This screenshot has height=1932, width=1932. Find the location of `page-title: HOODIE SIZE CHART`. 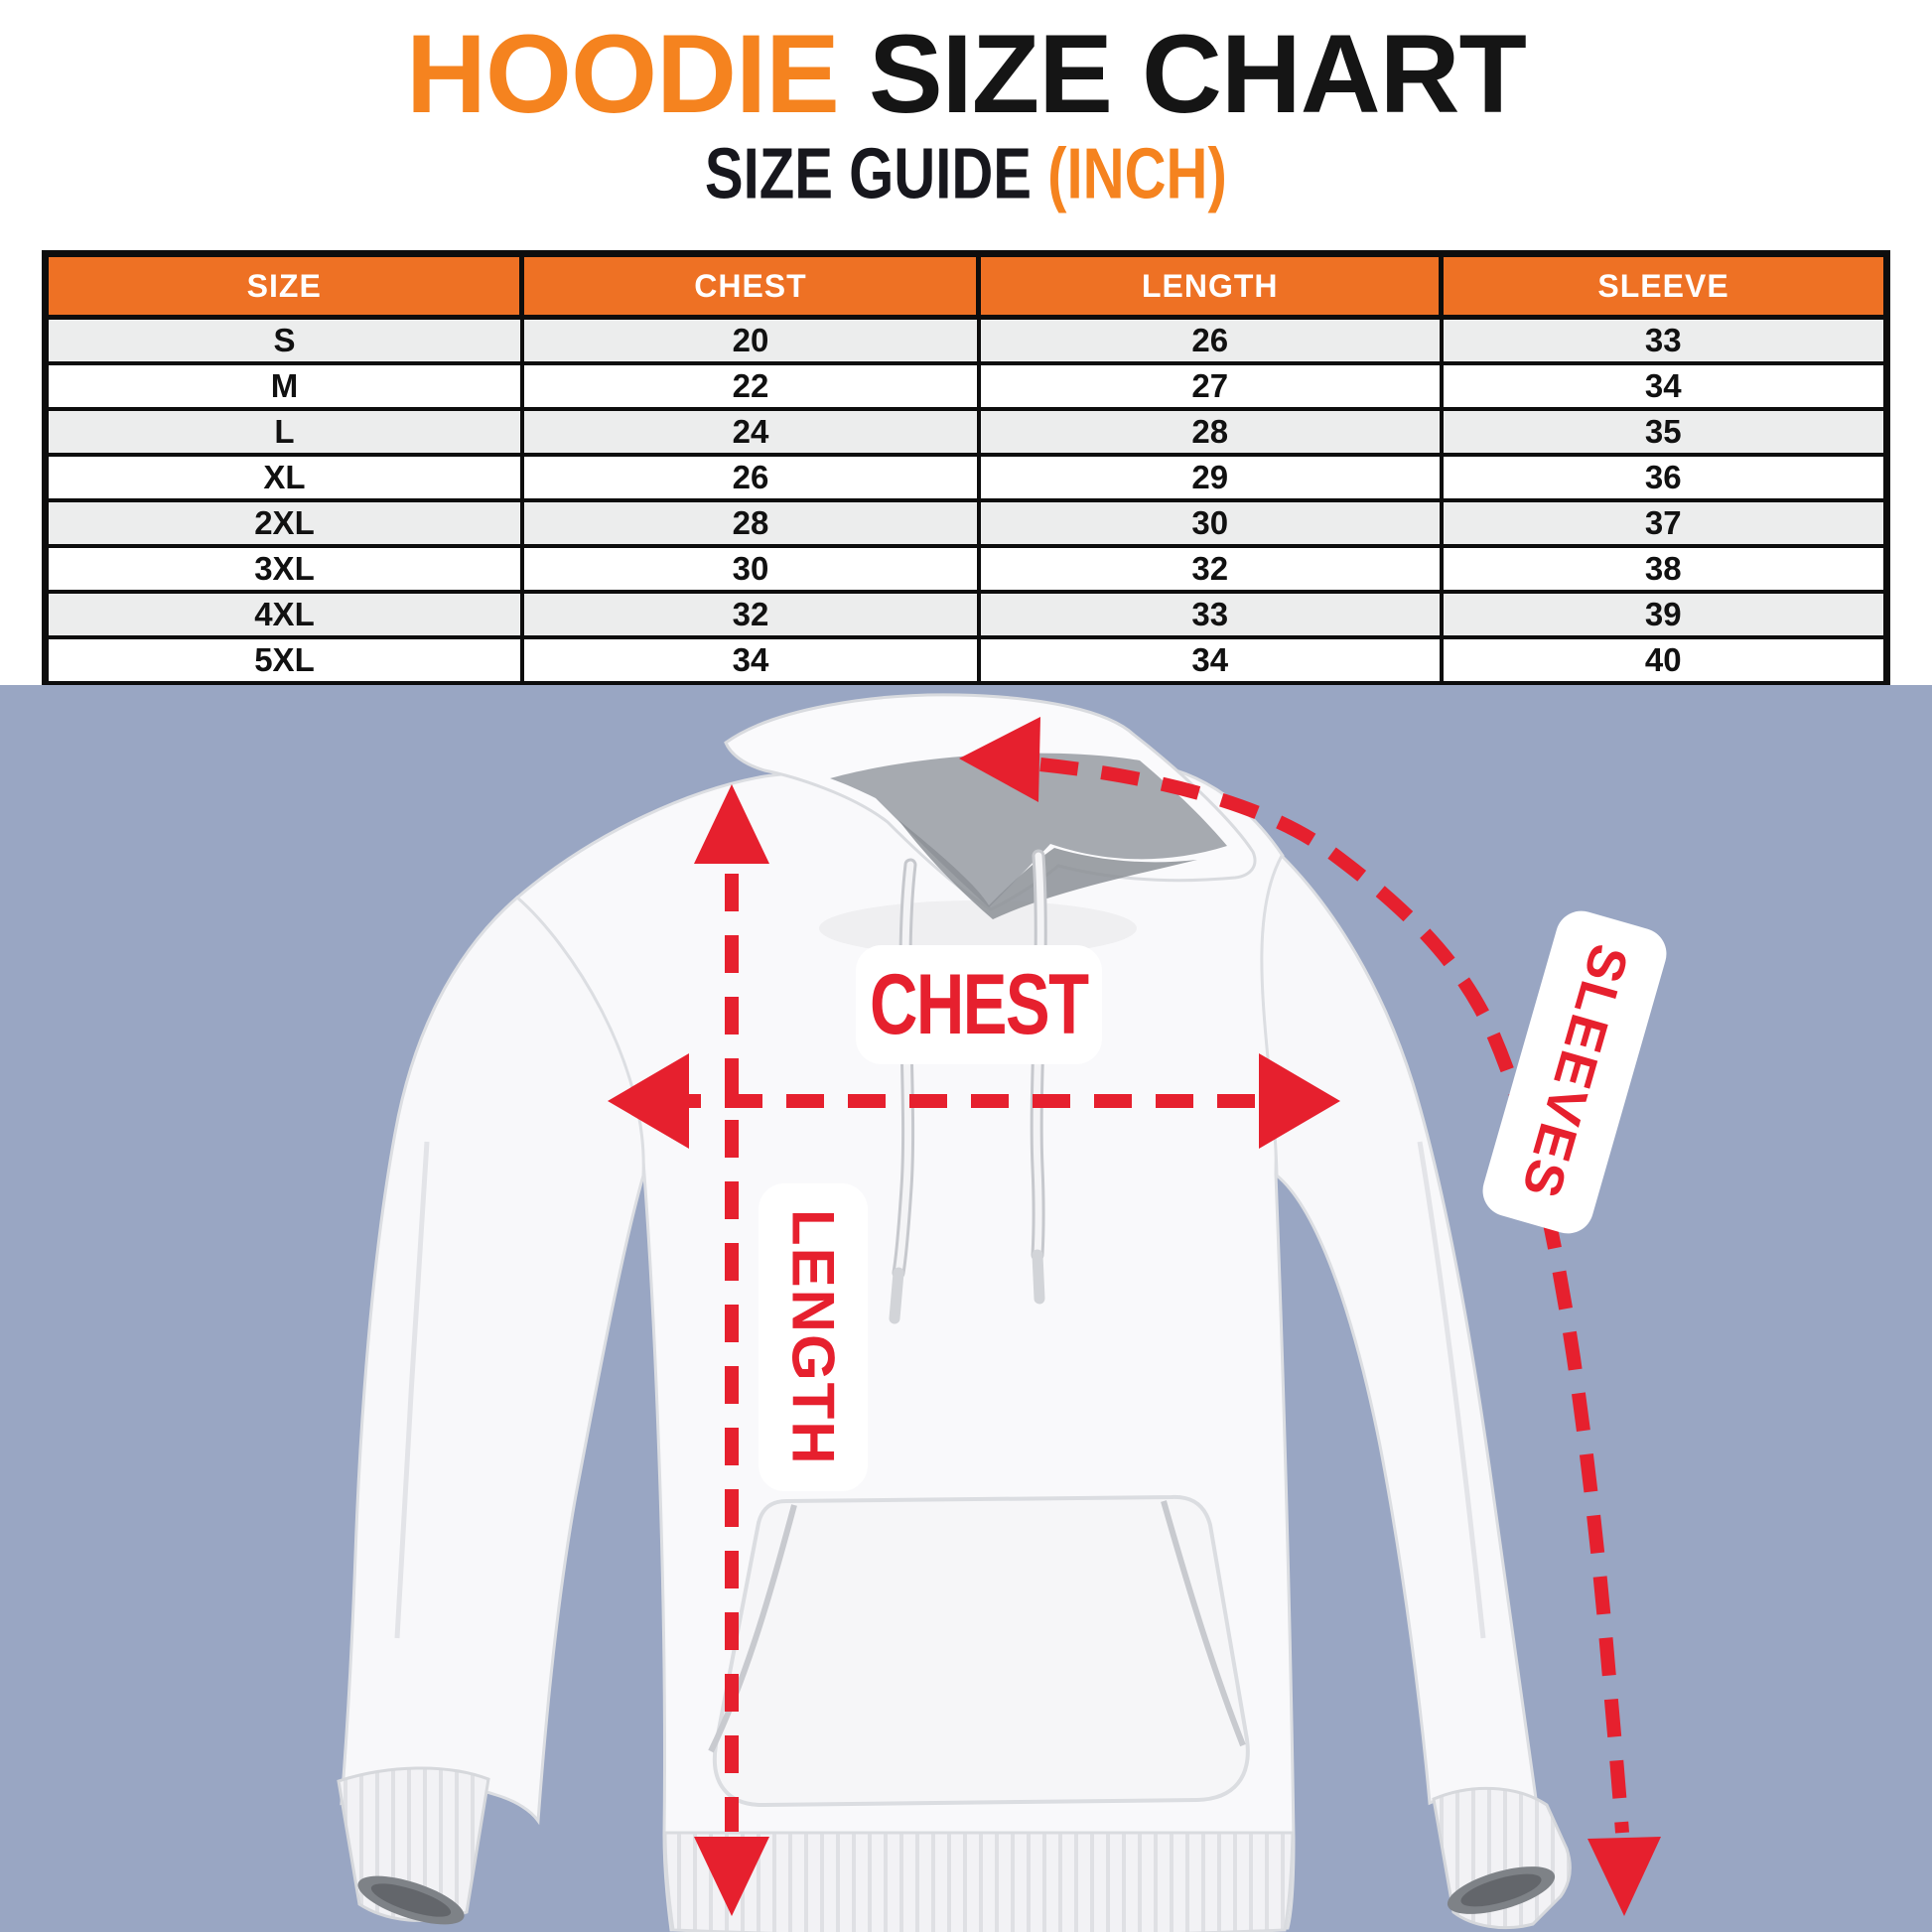

page-title: HOODIE SIZE CHART is located at coordinates (966, 66).